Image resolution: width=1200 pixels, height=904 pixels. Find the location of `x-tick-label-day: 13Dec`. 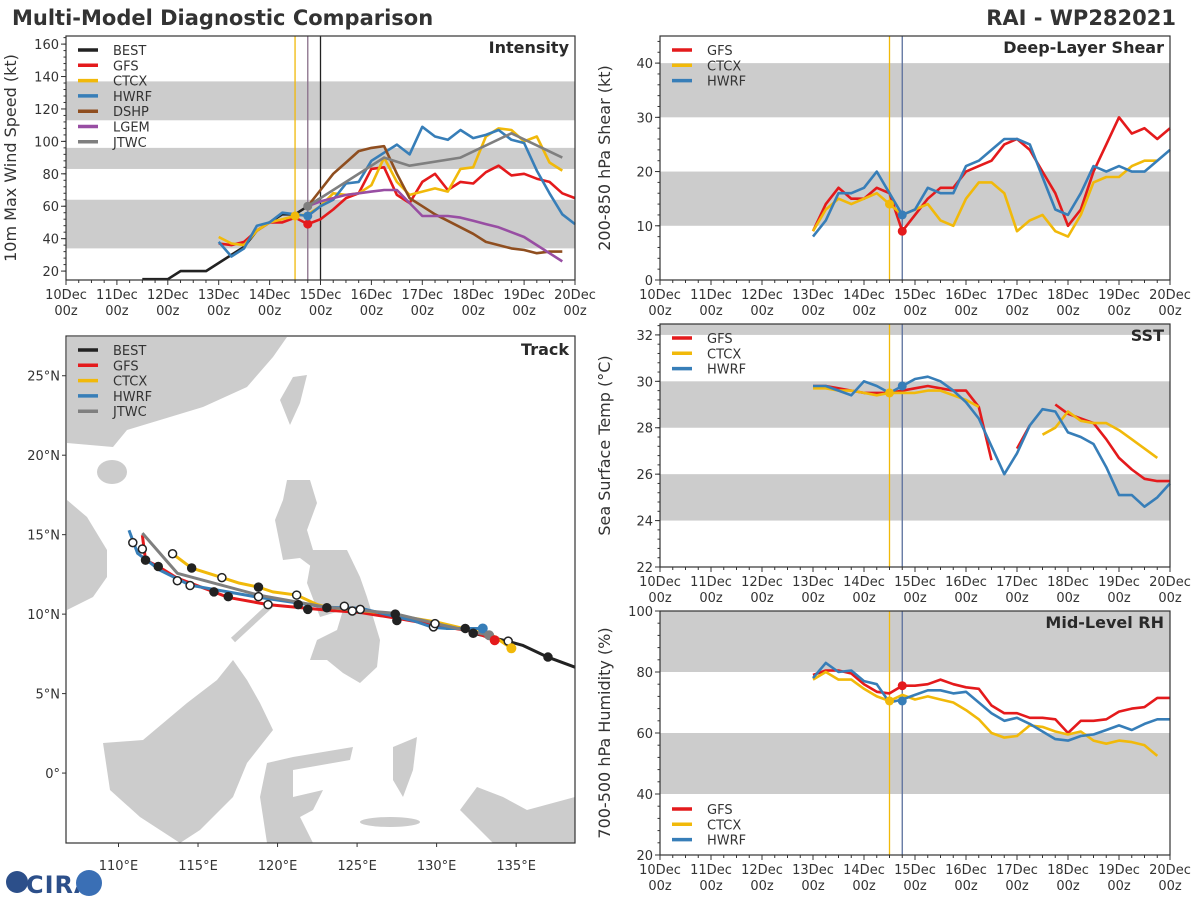

x-tick-label-day: 13Dec is located at coordinates (813, 295).